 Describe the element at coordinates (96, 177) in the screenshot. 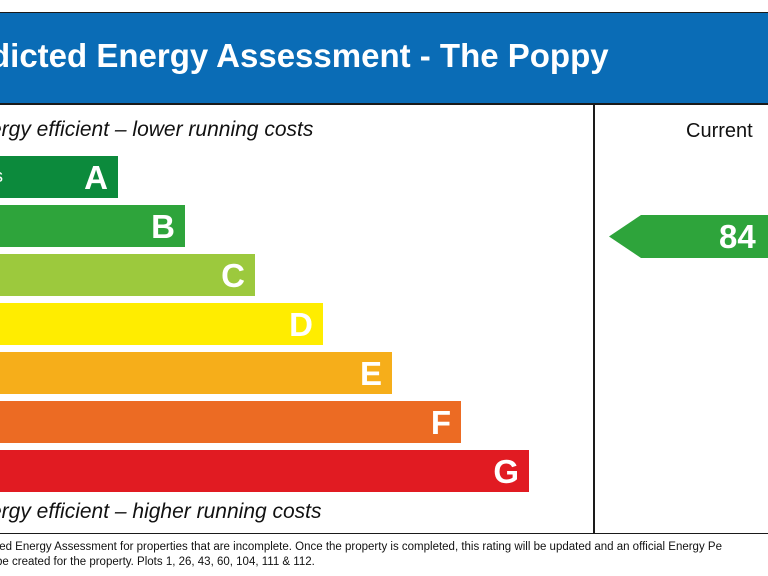

I see `band-letter-a: A` at that location.